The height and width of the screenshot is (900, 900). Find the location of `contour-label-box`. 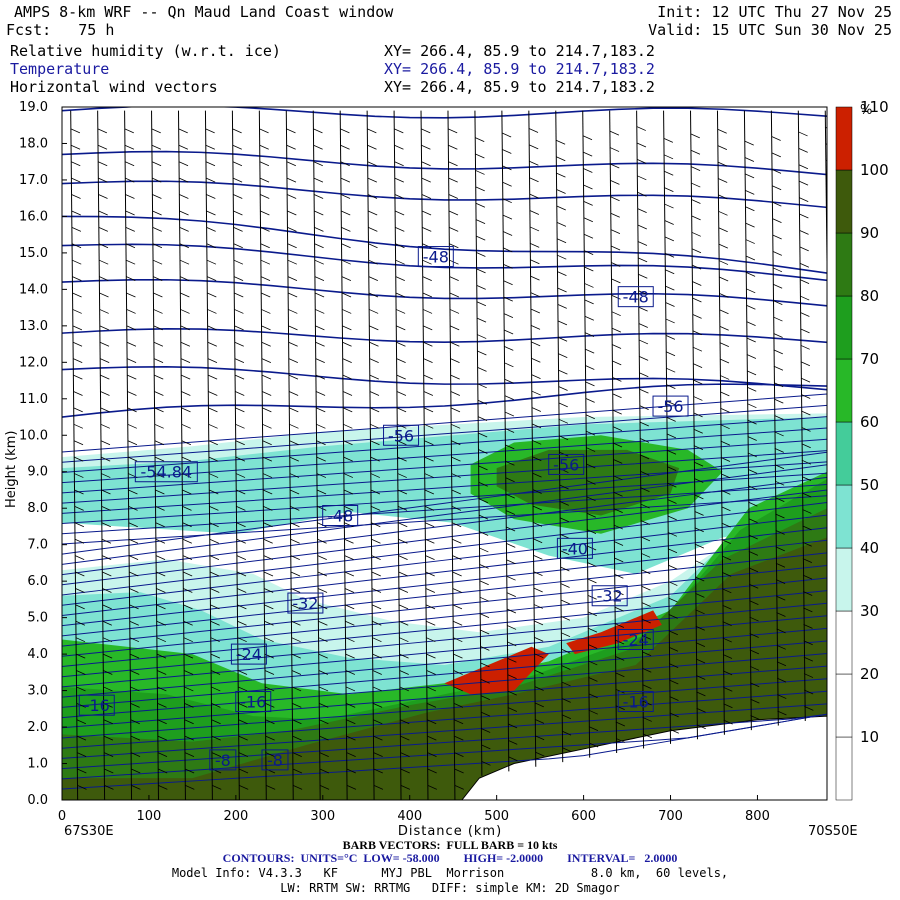

contour-label-box is located at coordinates (340, 516).